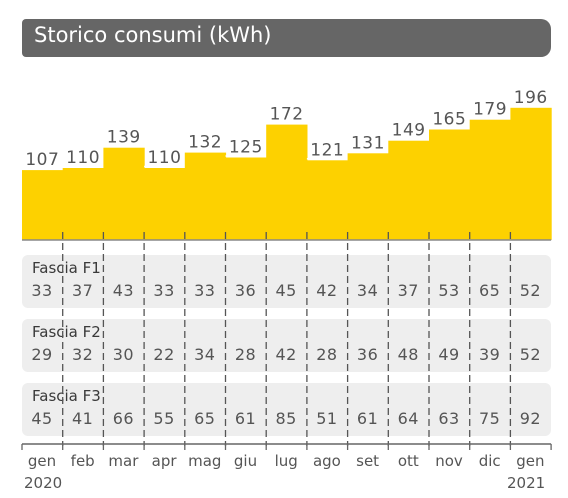  Describe the element at coordinates (490, 354) in the screenshot. I see `fascia-value-cell: 39` at that location.